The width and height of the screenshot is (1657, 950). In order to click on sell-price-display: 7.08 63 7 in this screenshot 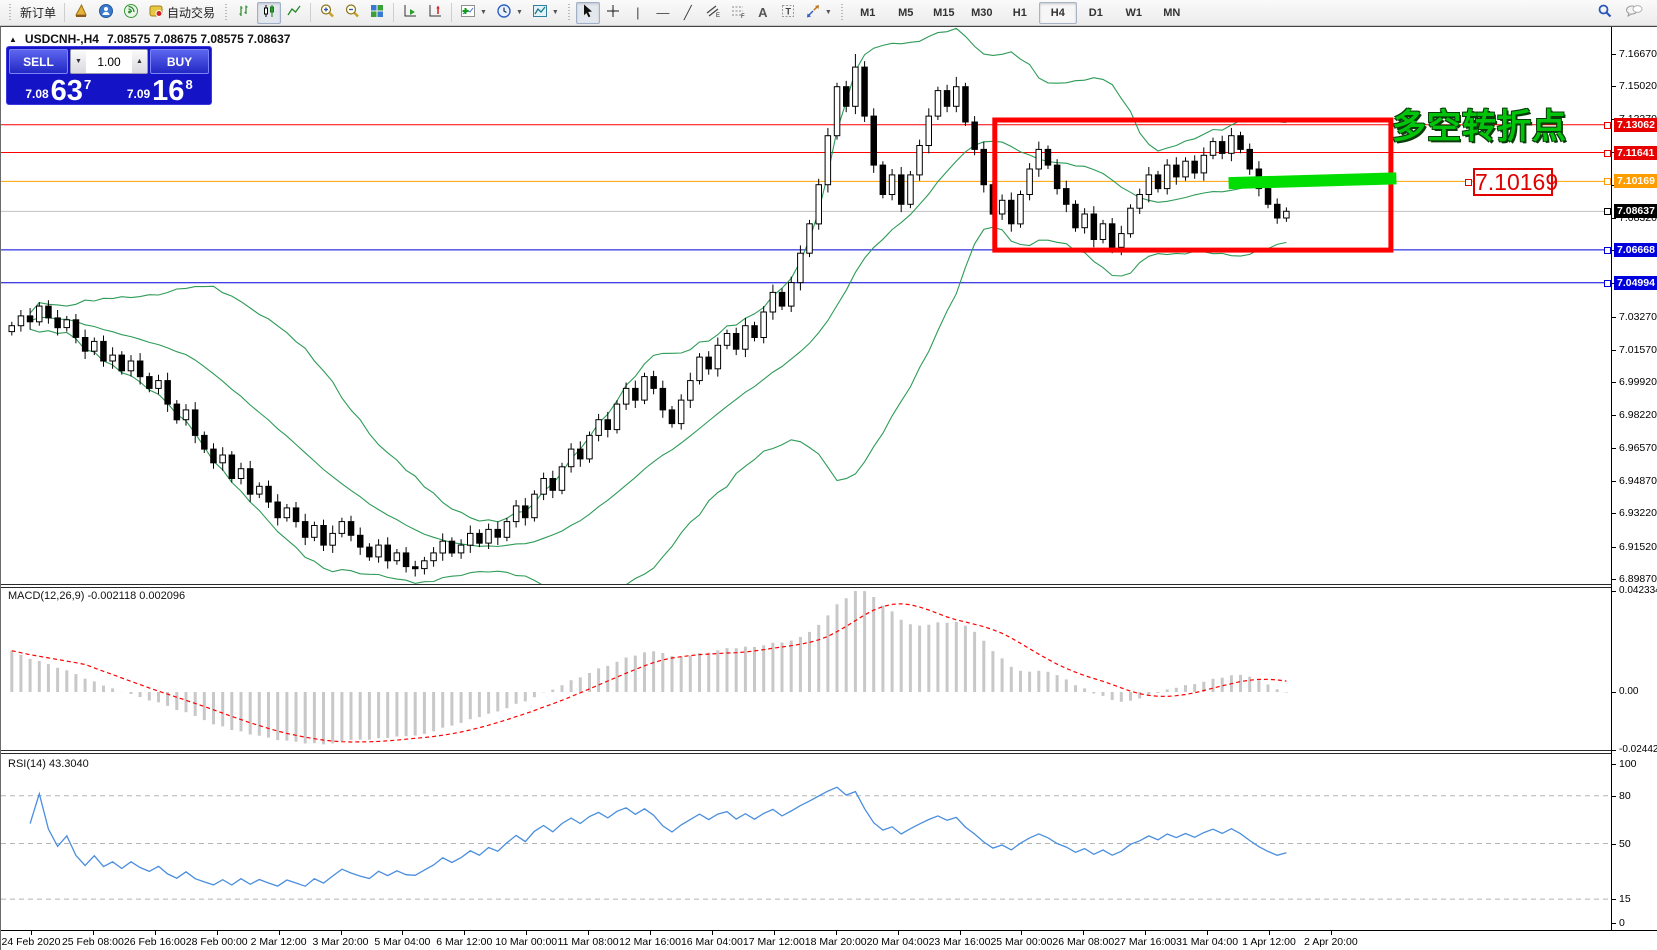, I will do `click(58, 91)`.